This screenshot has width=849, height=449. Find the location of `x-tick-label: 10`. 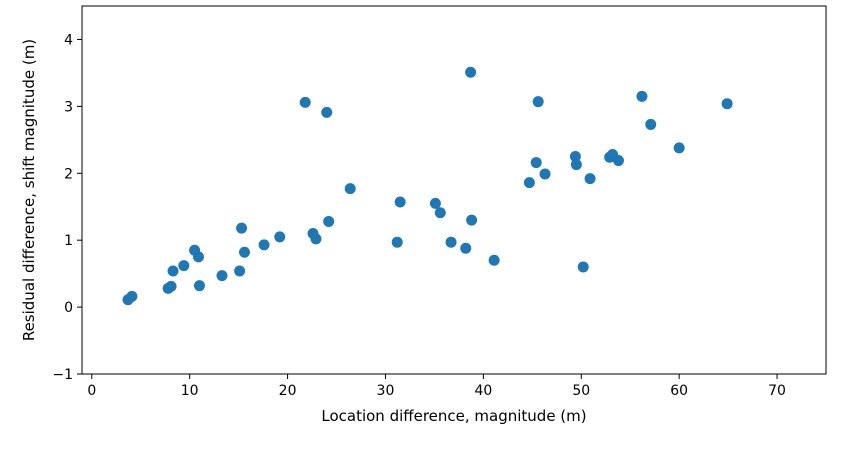

x-tick-label: 10 is located at coordinates (190, 391).